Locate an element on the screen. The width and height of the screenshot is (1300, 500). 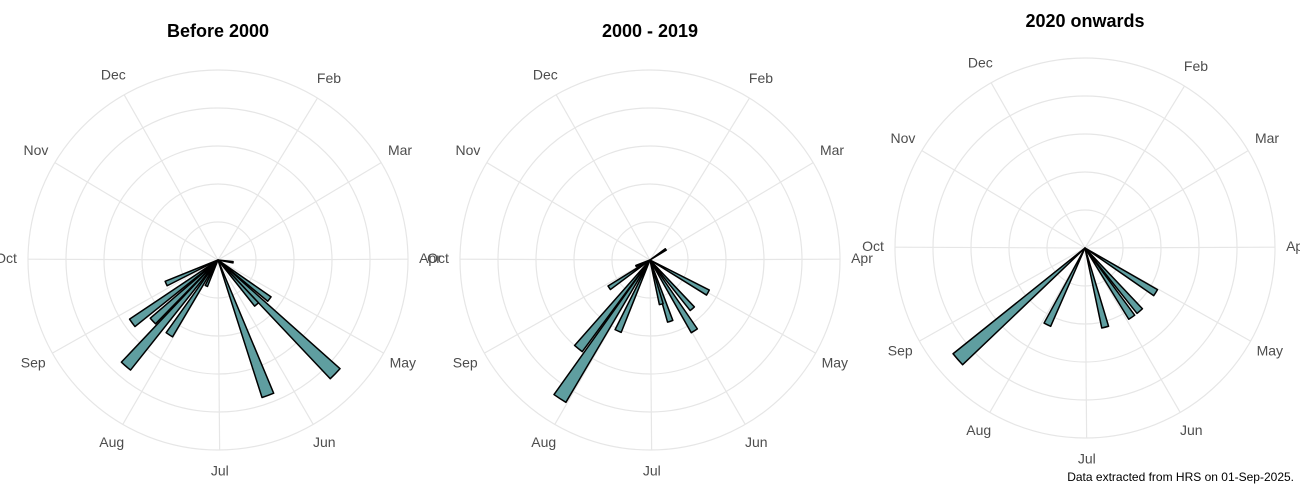
panel-title: 2020 onwards is located at coordinates (1084, 21).